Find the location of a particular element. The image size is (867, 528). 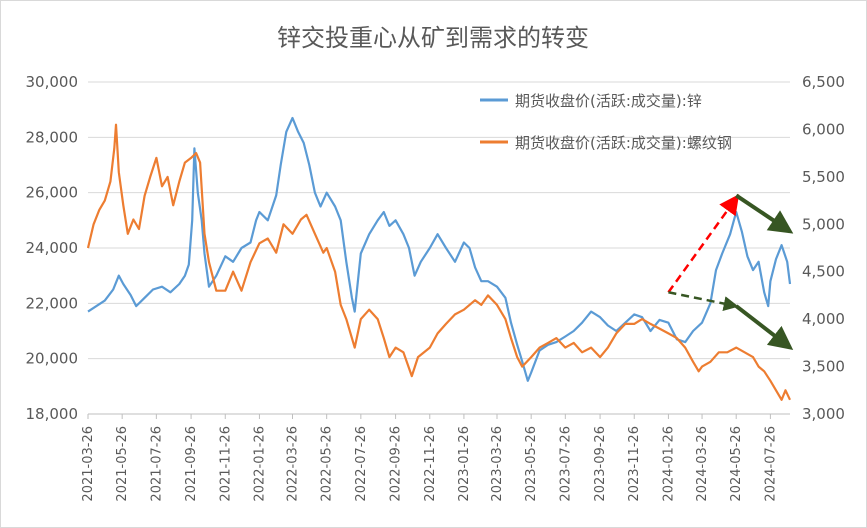

y-left-tick-label: 20,000 is located at coordinates (52, 359).